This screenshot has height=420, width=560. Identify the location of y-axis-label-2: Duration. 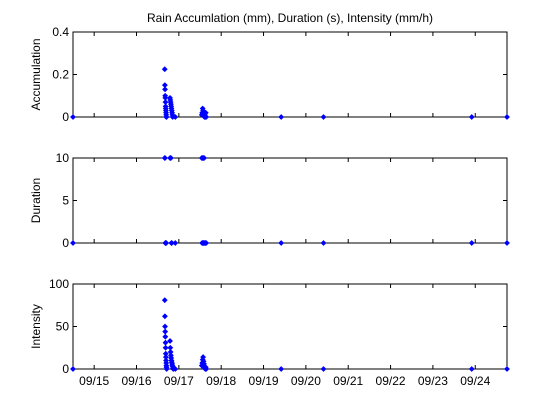
(36, 200).